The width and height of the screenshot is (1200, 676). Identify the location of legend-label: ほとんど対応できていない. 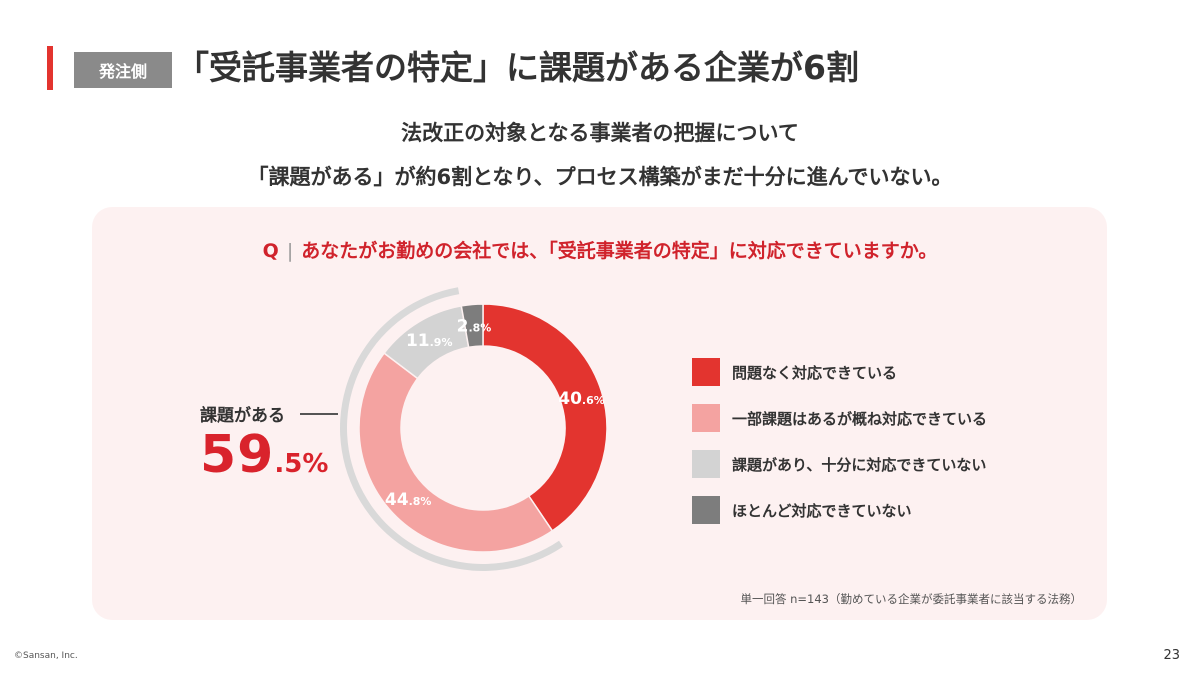
(822, 510).